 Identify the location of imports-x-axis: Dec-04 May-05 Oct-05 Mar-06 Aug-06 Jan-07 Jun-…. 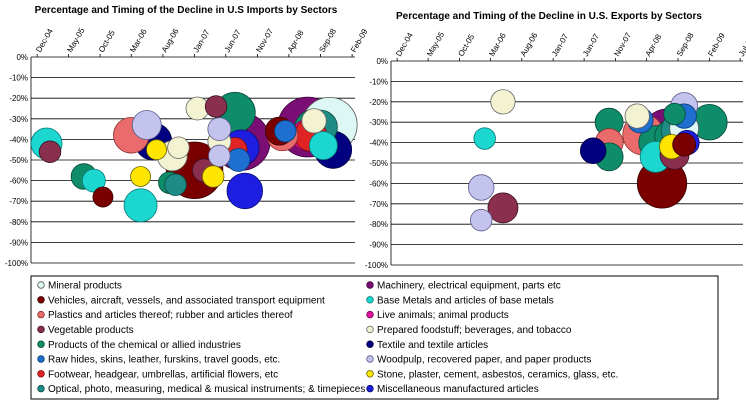
(202, 41).